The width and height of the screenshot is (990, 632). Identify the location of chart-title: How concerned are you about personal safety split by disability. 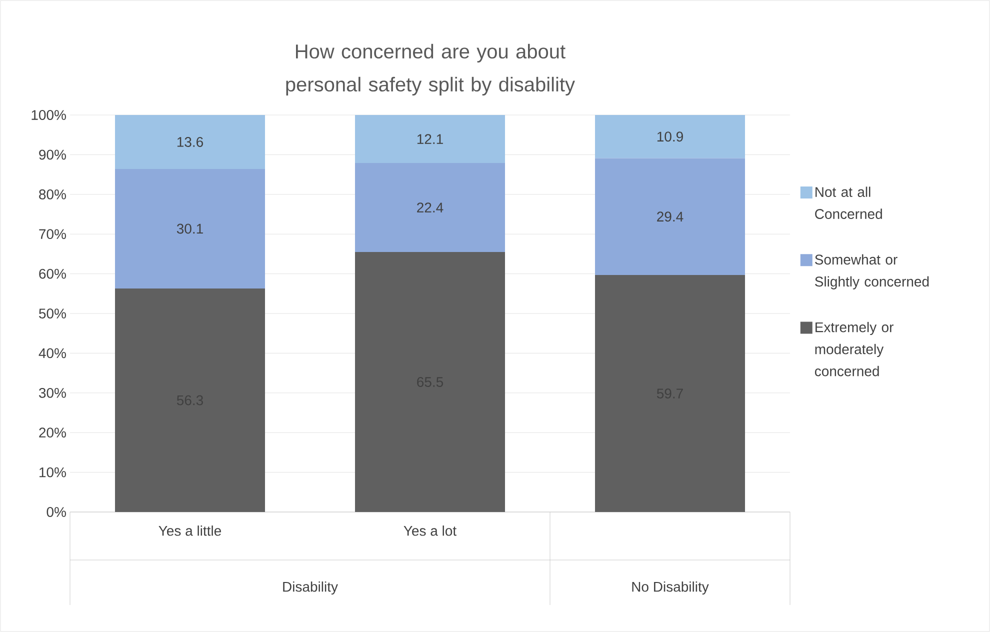
(430, 70).